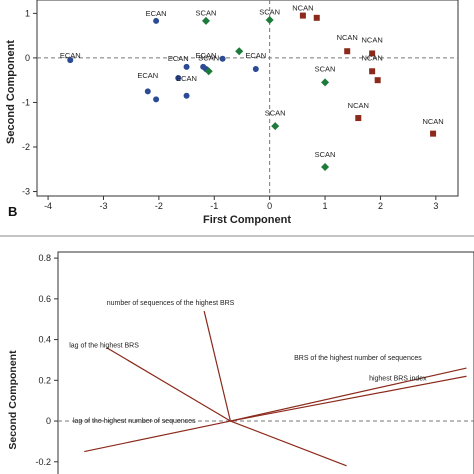 The image size is (474, 474). What do you see at coordinates (11, 92) in the screenshot?
I see `panel-a-y-axis-label: Second Component` at bounding box center [11, 92].